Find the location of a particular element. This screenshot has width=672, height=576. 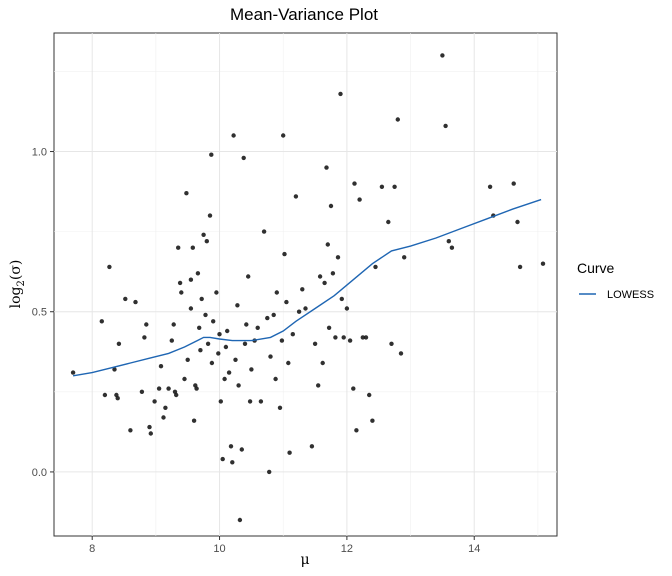

legend: Curve LOWESS is located at coordinates (615, 280).